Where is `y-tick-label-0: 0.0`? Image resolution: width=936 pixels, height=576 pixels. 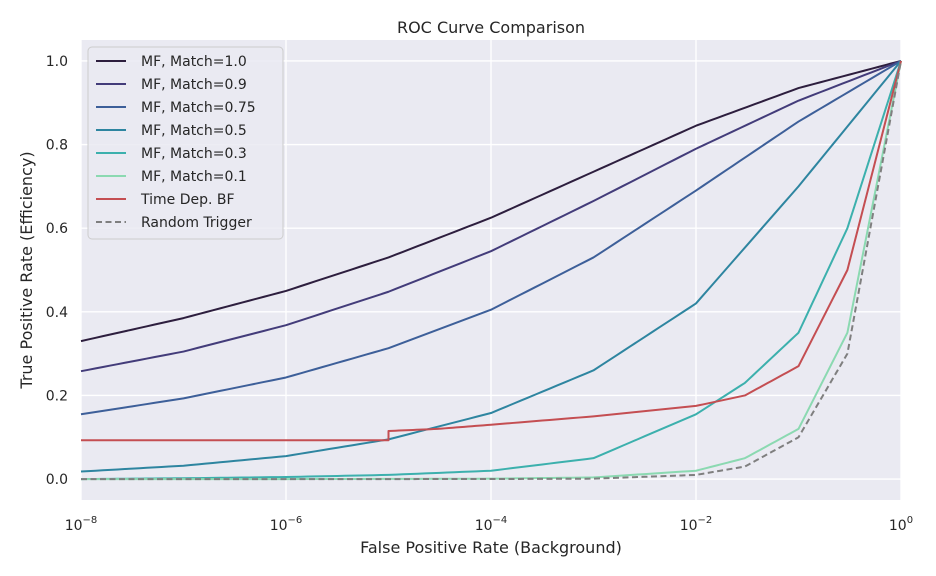
y-tick-label-0: 0.0 is located at coordinates (57, 480).